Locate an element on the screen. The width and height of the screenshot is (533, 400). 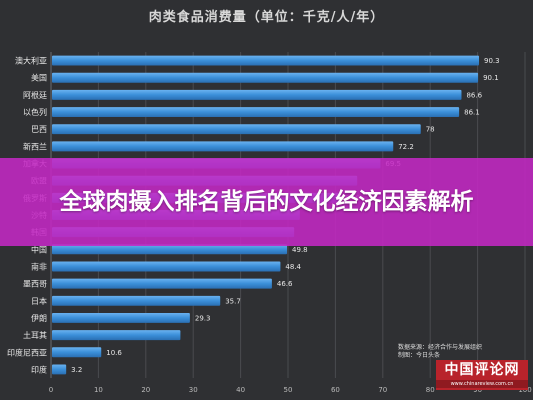
watermark-url: www.chinareview.com.cn is located at coordinates (482, 384).